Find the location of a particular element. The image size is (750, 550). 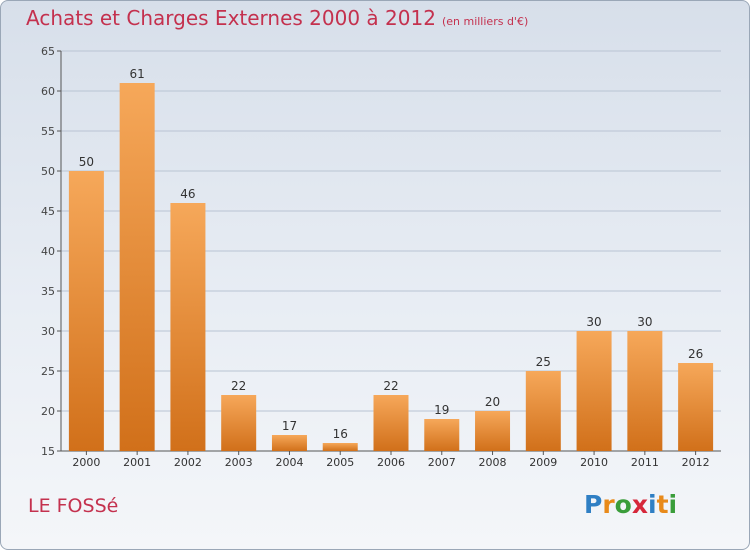

x-tick-label: 2009 is located at coordinates (543, 462).